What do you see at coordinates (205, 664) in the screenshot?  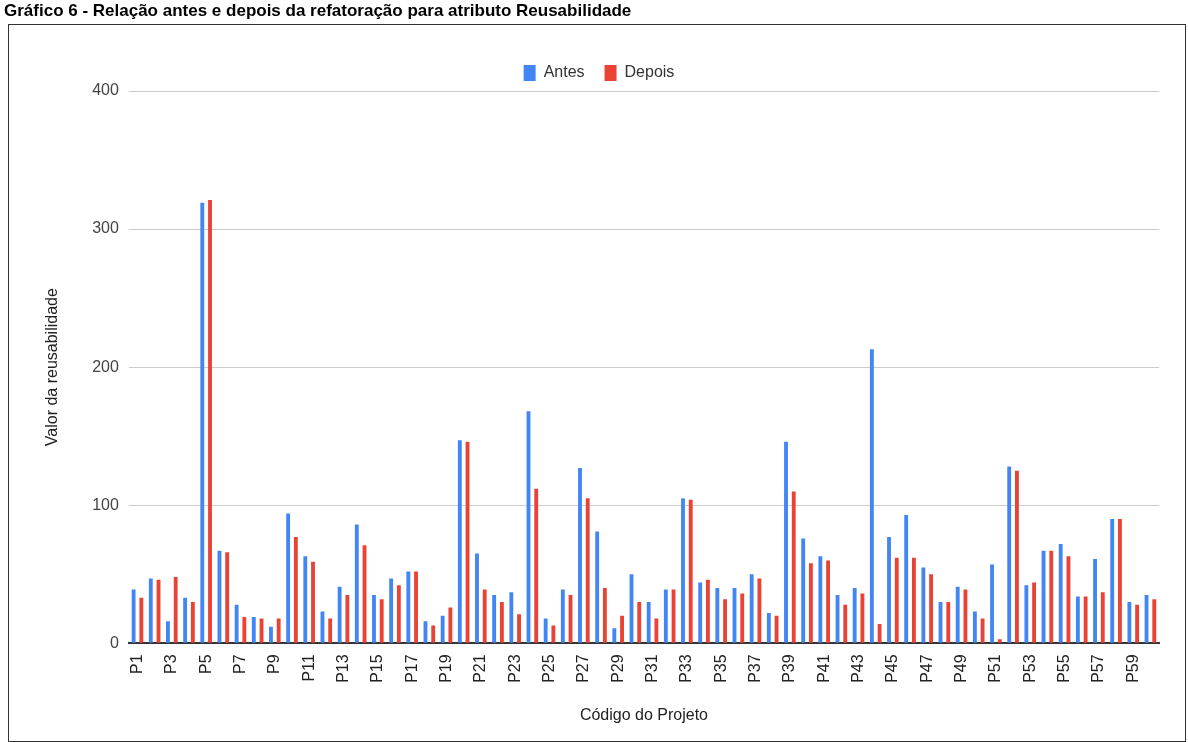 I see `x-tick-label: P5` at bounding box center [205, 664].